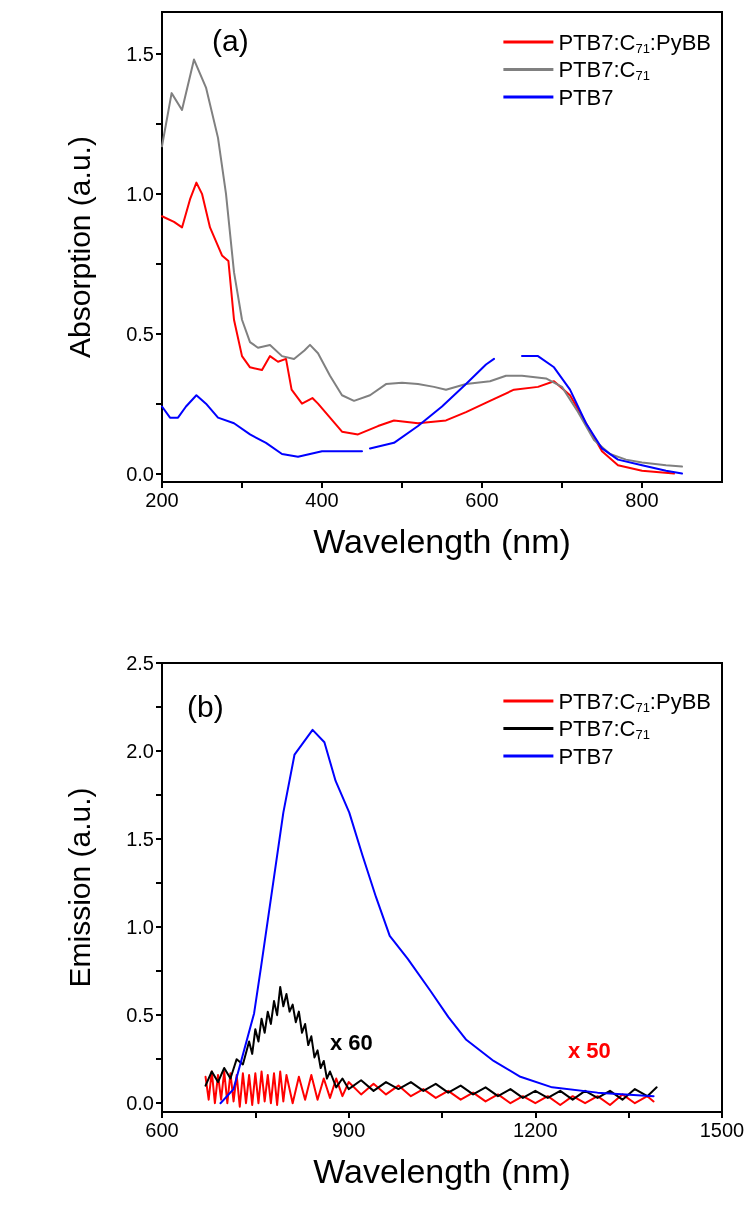 This screenshot has height=1230, width=756. Describe the element at coordinates (642, 500) in the screenshot. I see `x-tick-label: 800` at that location.